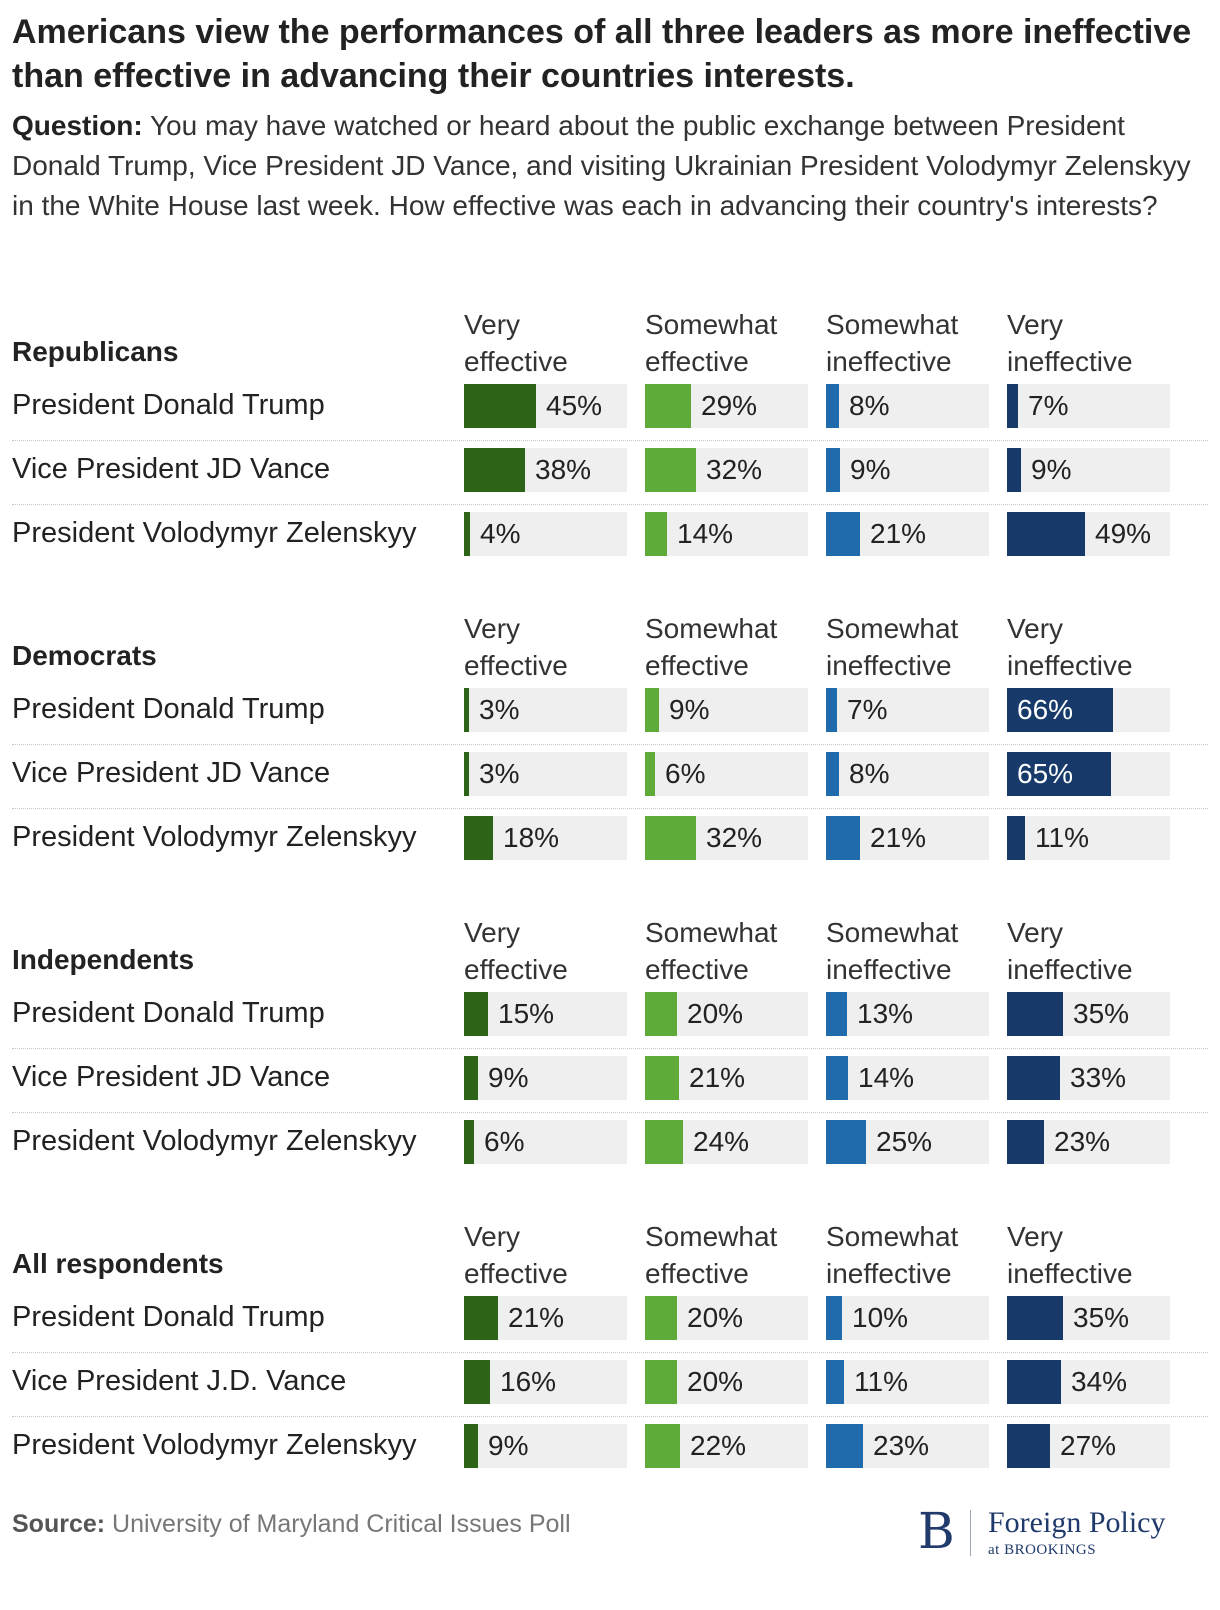 This screenshot has height=1610, width=1220. I want to click on bar-track-very-ineffective: 34%, so click(1088, 1382).